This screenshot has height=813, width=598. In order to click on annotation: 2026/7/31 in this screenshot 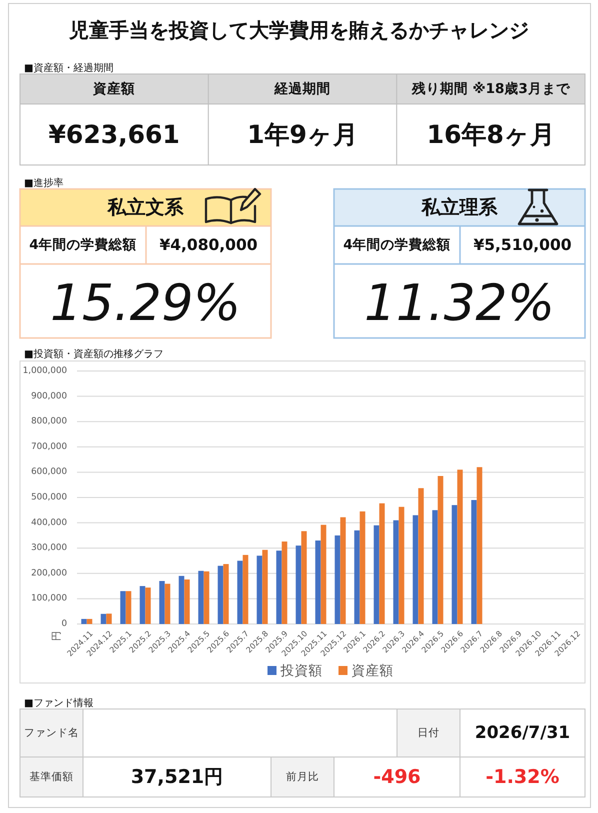, I will do `click(522, 733)`.